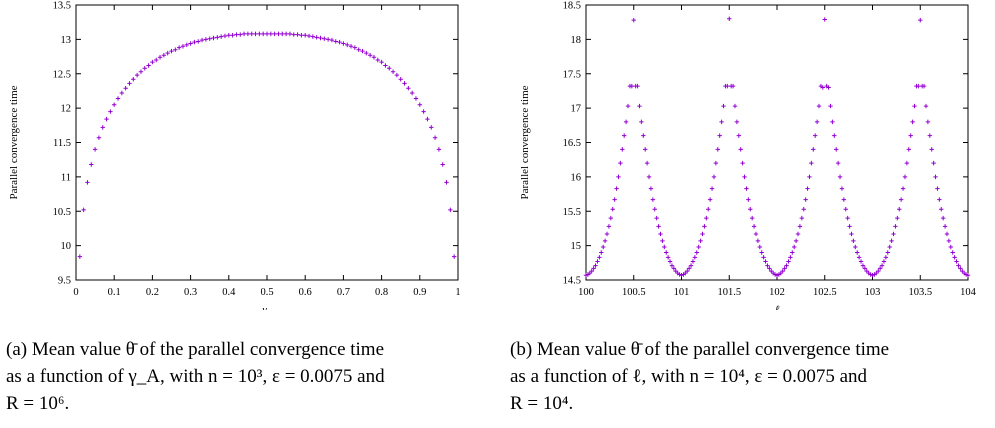  Describe the element at coordinates (873, 292) in the screenshot. I see `x-tick-label: 103` at that location.